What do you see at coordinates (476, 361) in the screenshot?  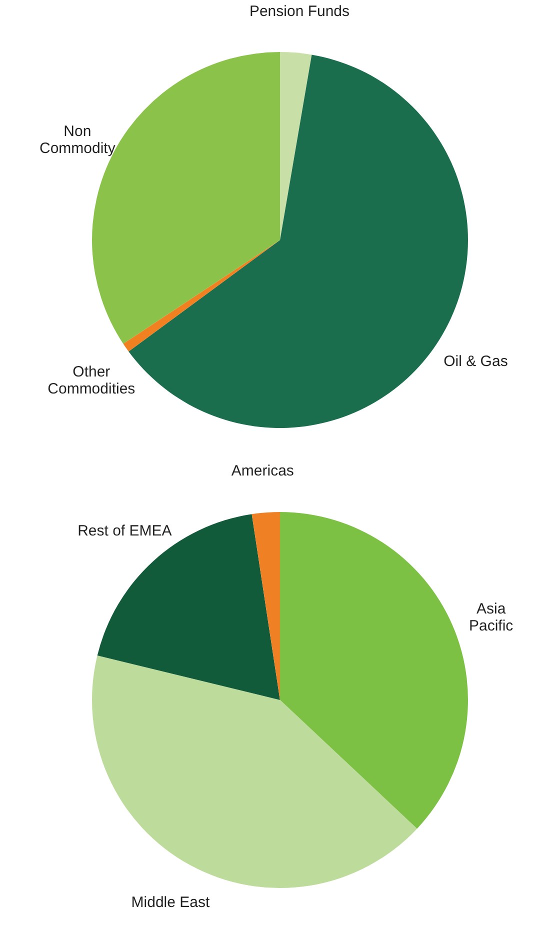 I see `slice-label: Oil & Gas` at bounding box center [476, 361].